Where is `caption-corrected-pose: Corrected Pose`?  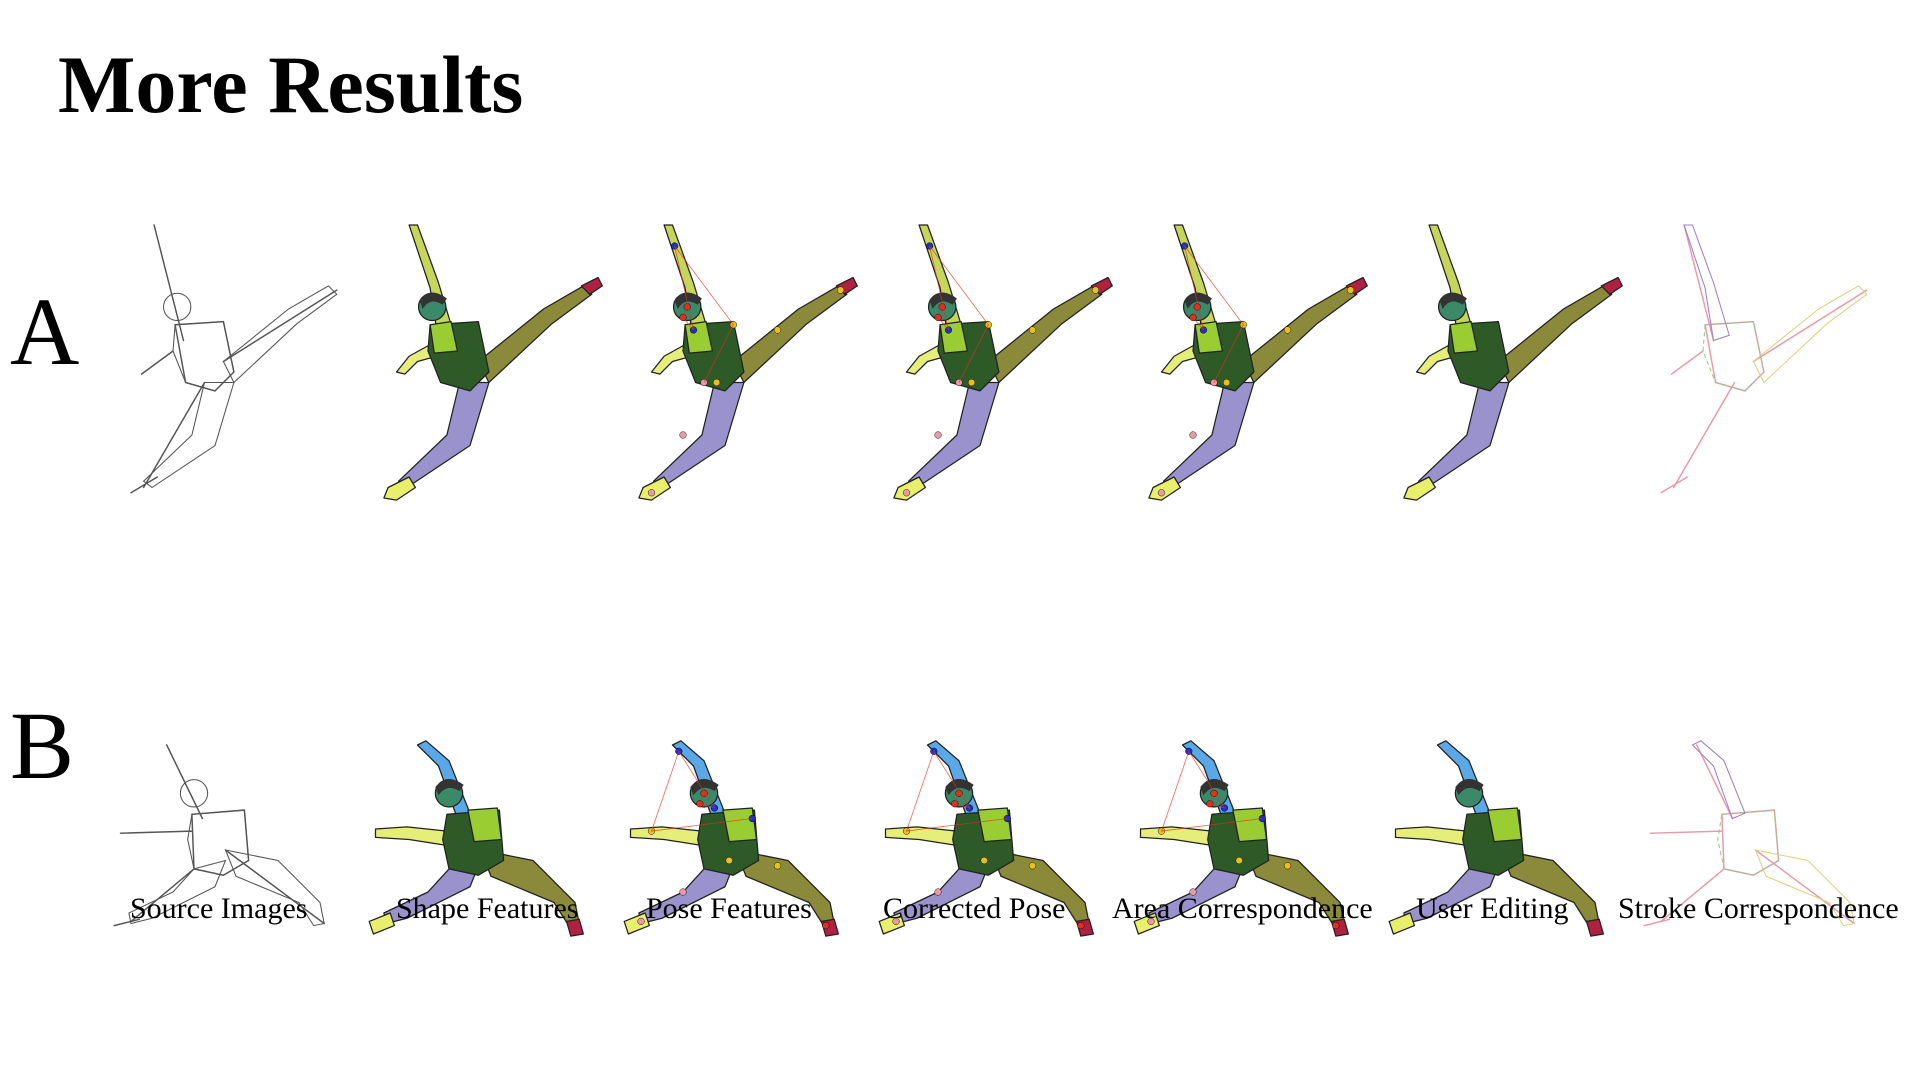 caption-corrected-pose: Corrected Pose is located at coordinates (974, 909).